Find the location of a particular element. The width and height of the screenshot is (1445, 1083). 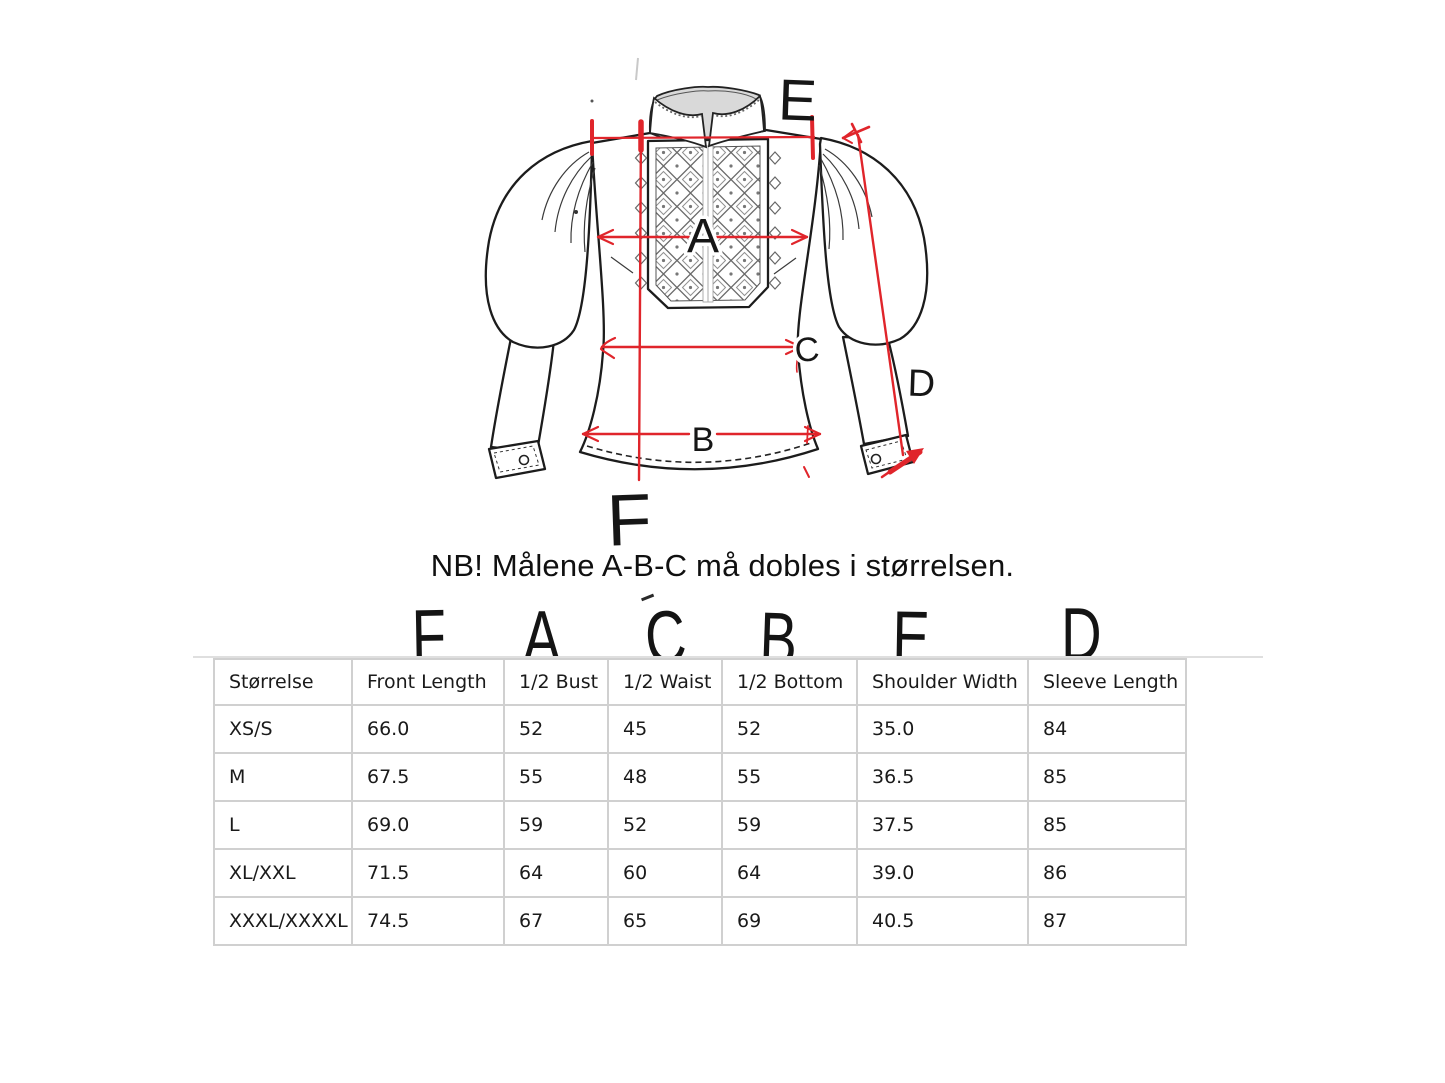

size-note: NB! Målene A-B-C må dobles i størrelsen. is located at coordinates (722, 565).